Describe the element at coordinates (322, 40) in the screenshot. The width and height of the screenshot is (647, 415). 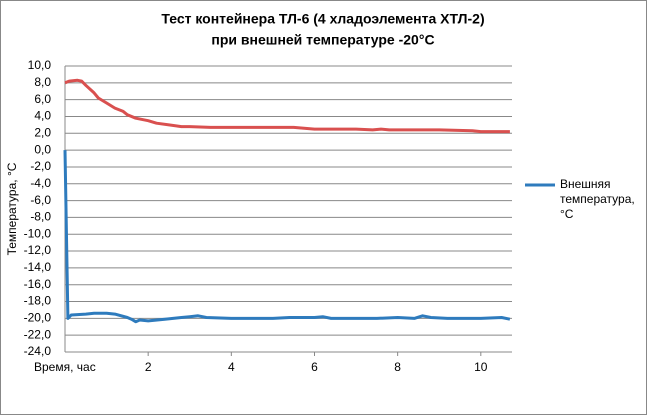
I see `chart-subtitle: при внешней температуре -20°С` at that location.